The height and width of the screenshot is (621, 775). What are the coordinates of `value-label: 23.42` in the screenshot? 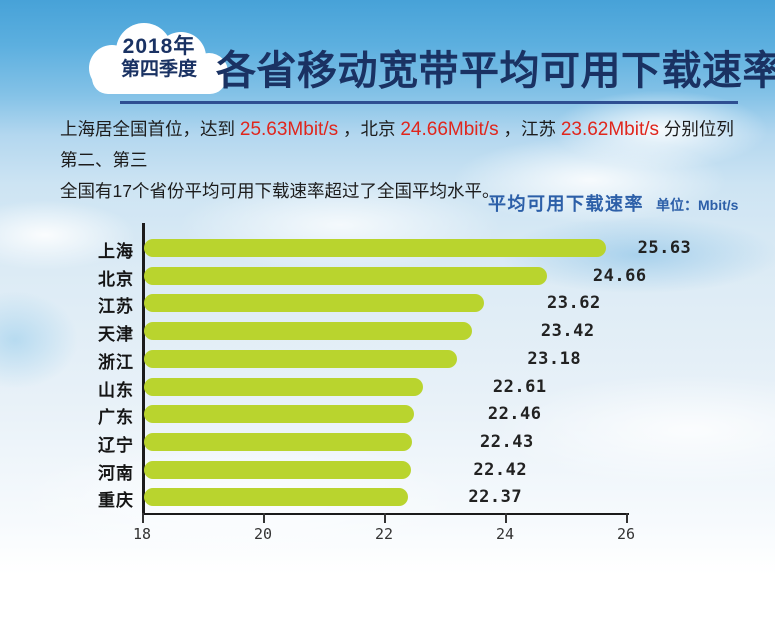 It's located at (567, 331).